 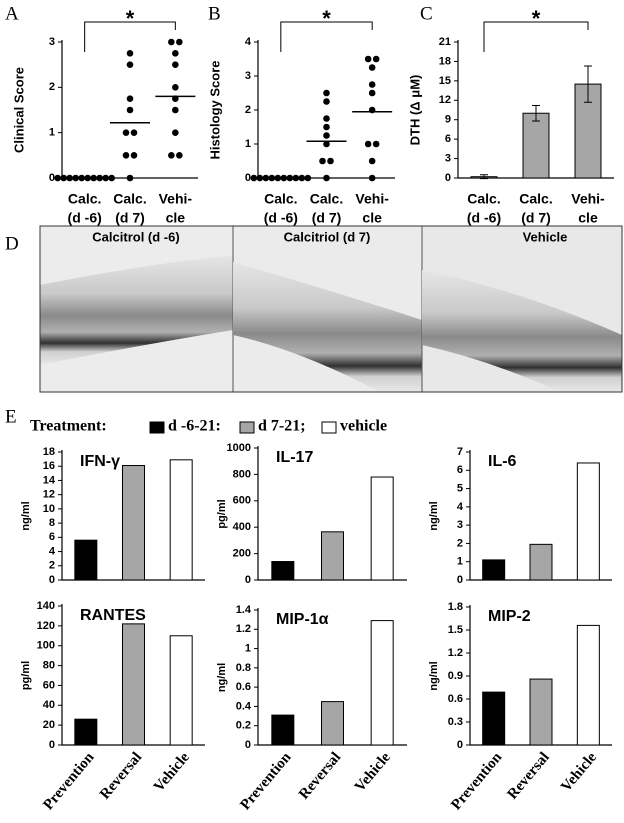 What do you see at coordinates (222, 513) in the screenshot?
I see `y-axis-label: pg/ml` at bounding box center [222, 513].